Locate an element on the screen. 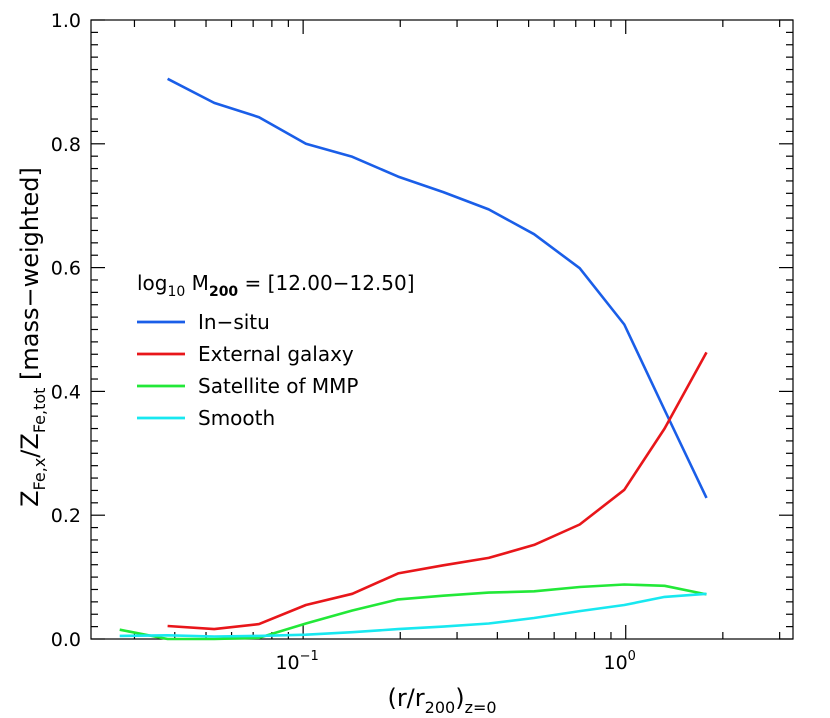 The image size is (830, 718). y-axis-label: ZFe,x/ZFe,tot [mass−weighted] is located at coordinates (32, 337).